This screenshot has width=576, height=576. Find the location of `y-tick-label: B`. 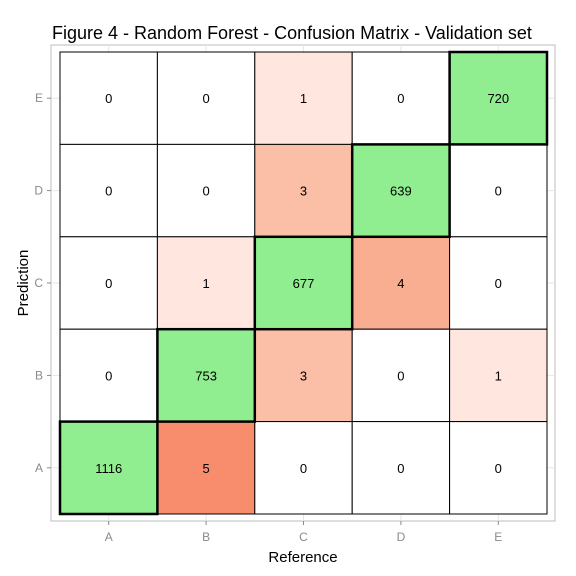

y-tick-label: B is located at coordinates (39, 375).